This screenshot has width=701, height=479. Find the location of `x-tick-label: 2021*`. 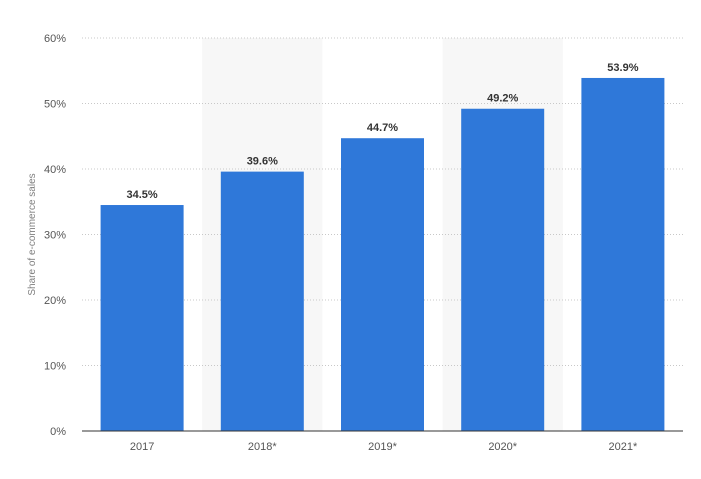

x-tick-label: 2021* is located at coordinates (623, 447).